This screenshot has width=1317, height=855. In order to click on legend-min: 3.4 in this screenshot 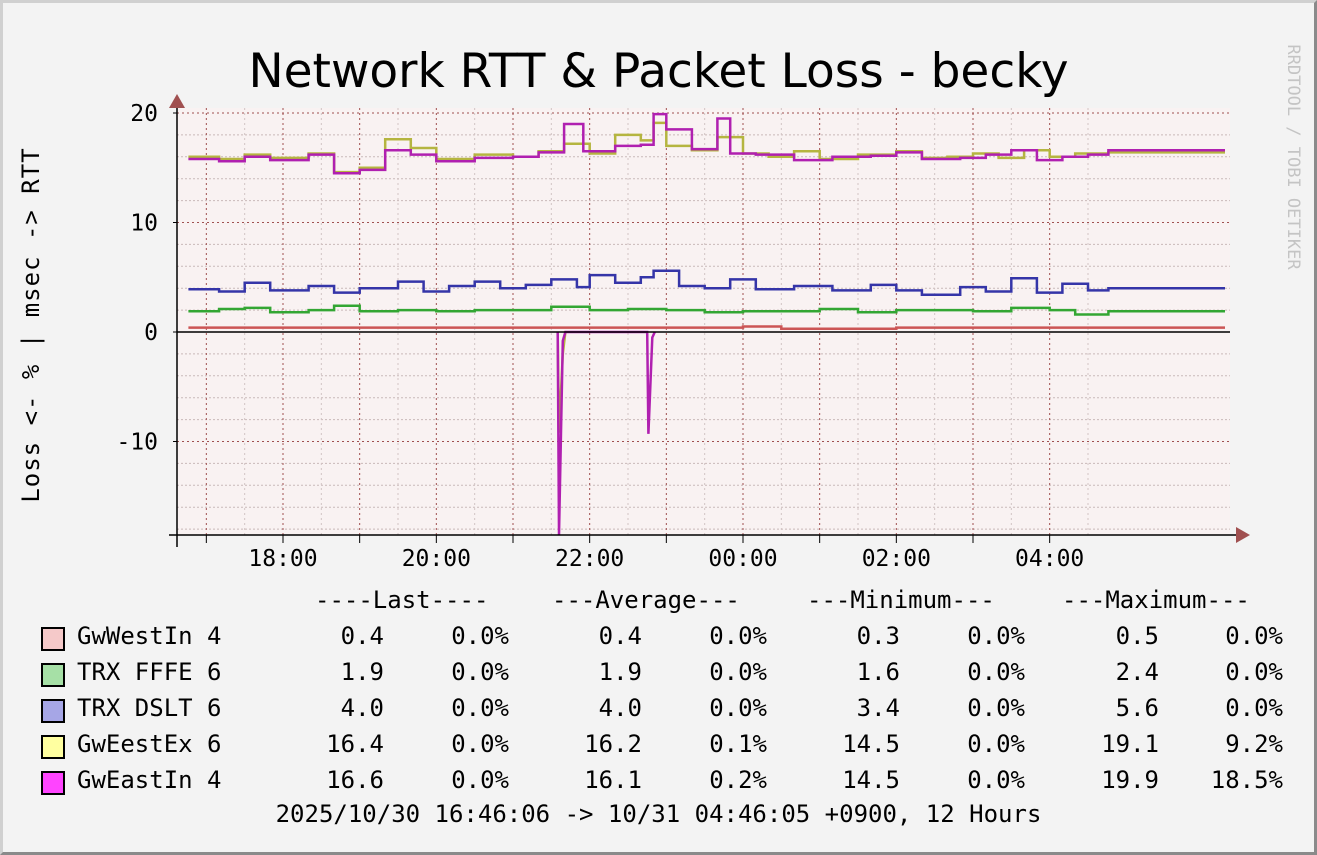, I will do `click(878, 708)`.